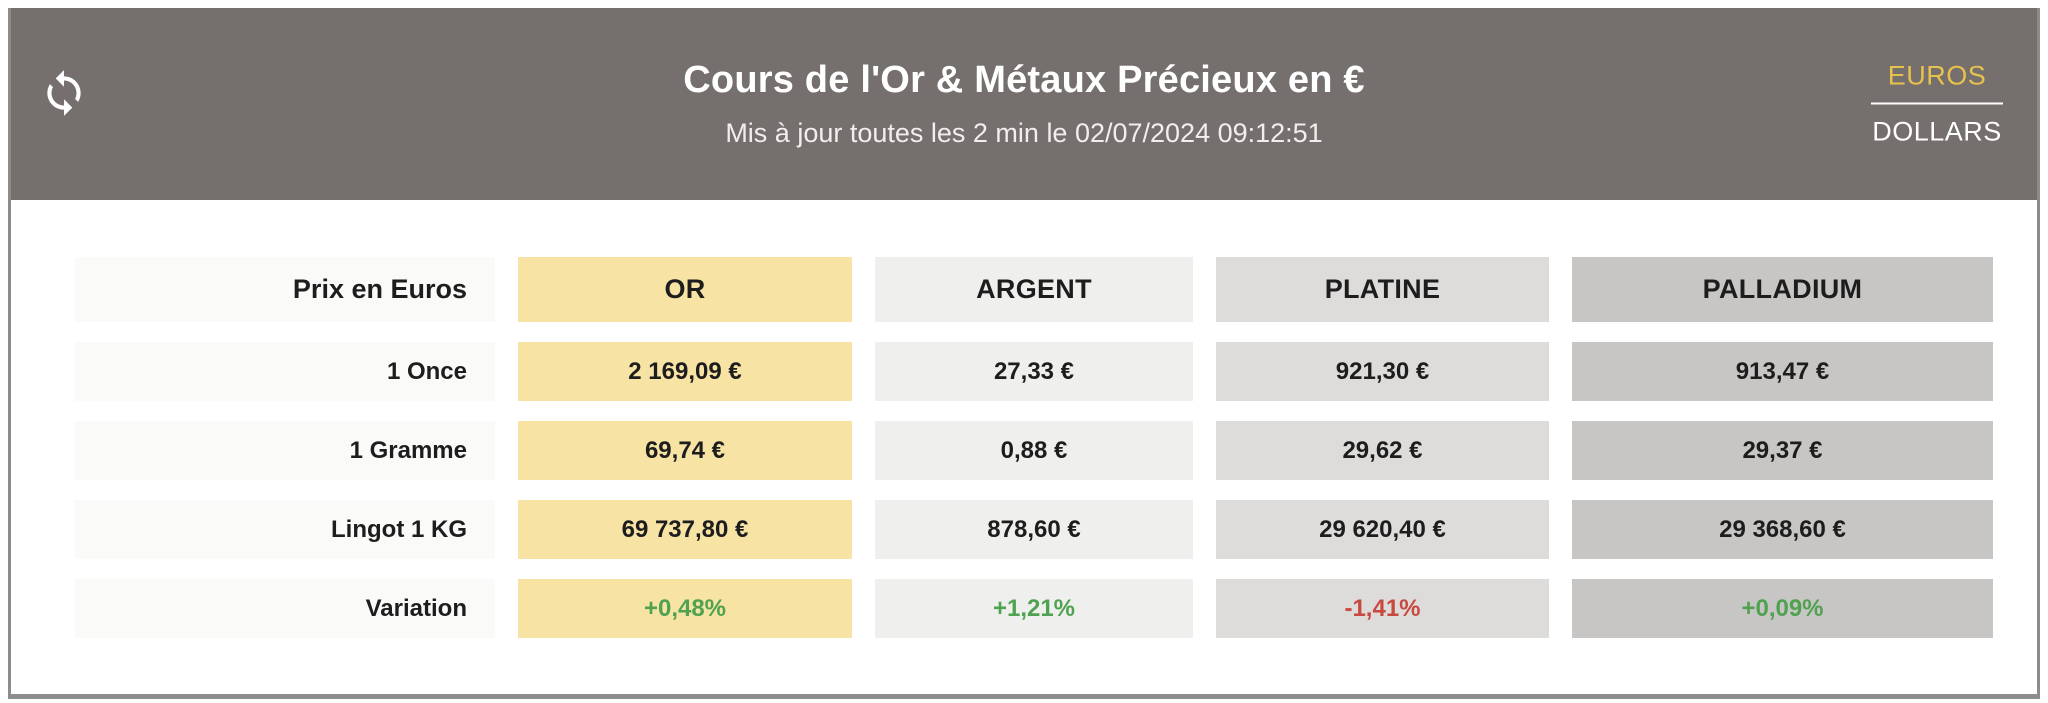 This screenshot has height=703, width=2048. I want to click on currency-toggle-dollars: DOLLARS, so click(1937, 131).